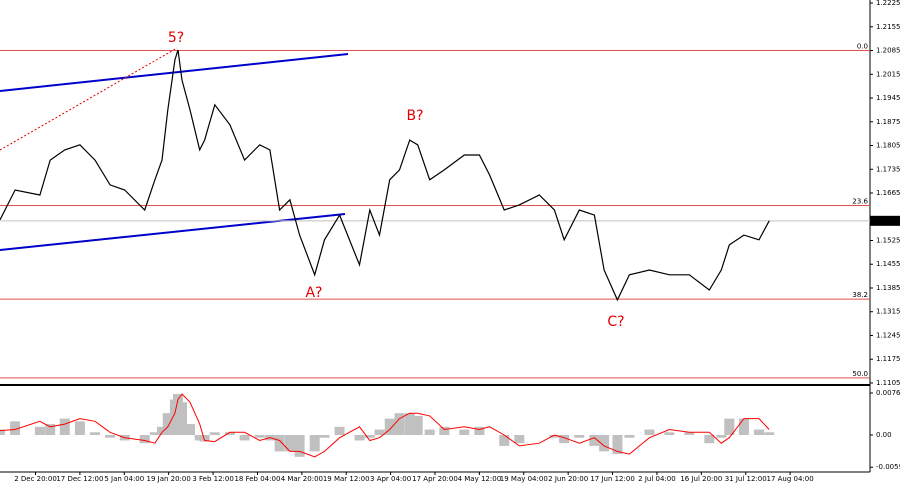  What do you see at coordinates (860, 202) in the screenshot?
I see `fib-label: 23.6` at bounding box center [860, 202].